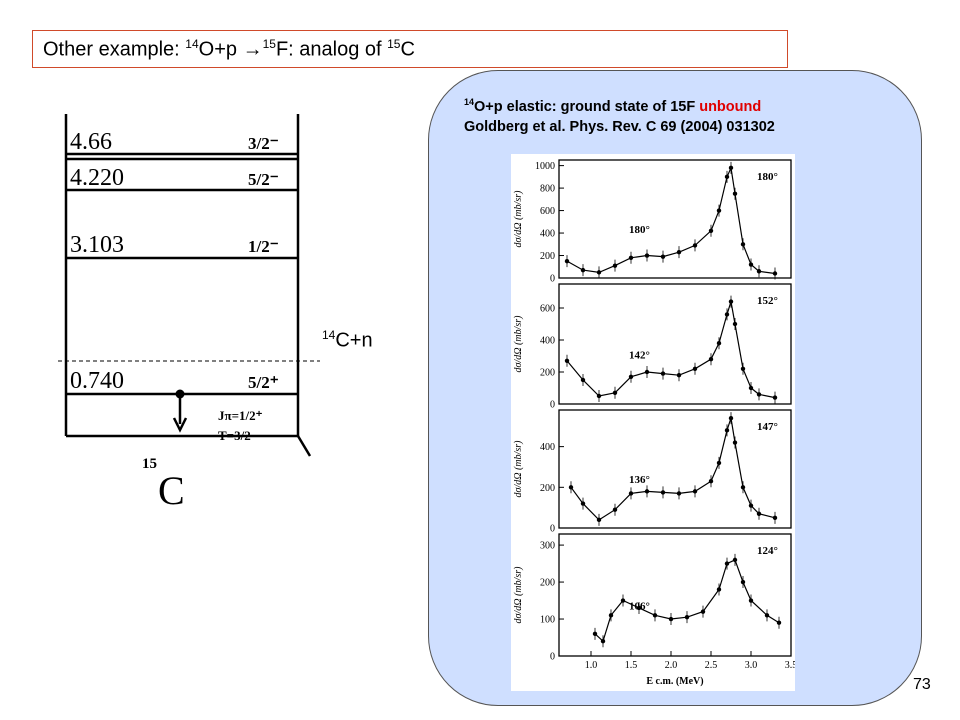 The width and height of the screenshot is (960, 720). Describe the element at coordinates (329, 335) in the screenshot. I see `threshold-sup: 14` at that location.